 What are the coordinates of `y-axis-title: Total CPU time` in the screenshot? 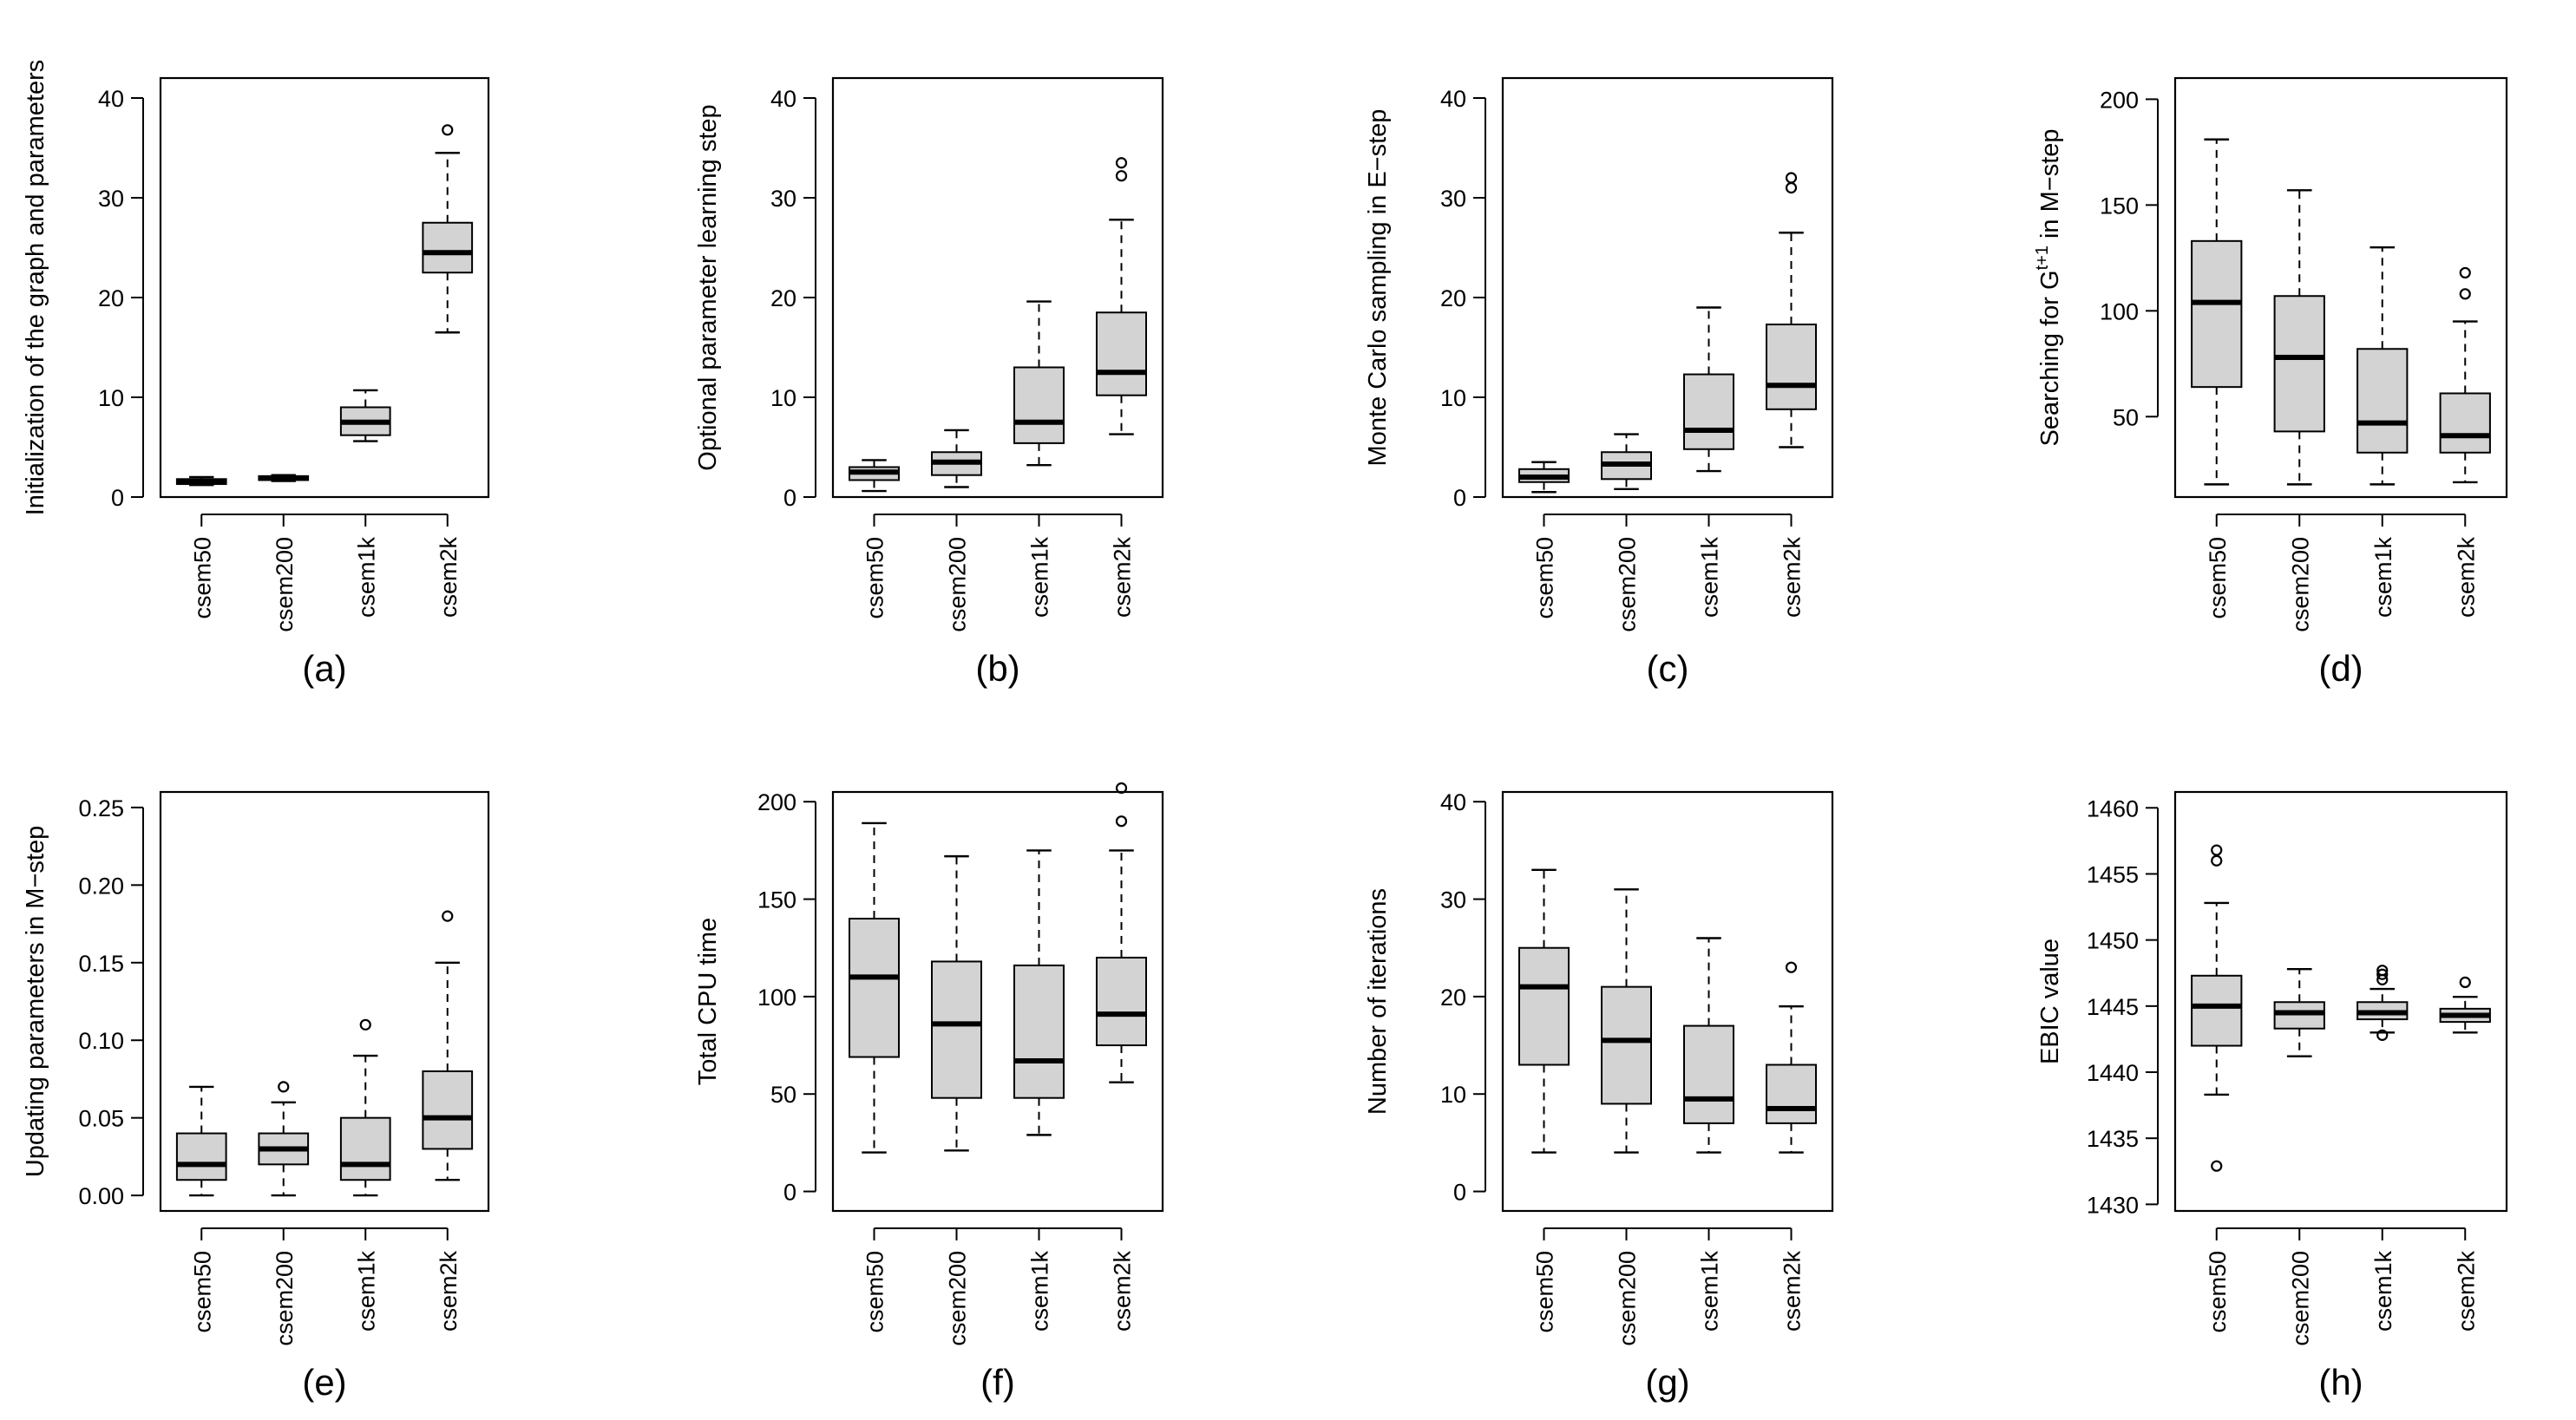 It's located at (708, 1001).